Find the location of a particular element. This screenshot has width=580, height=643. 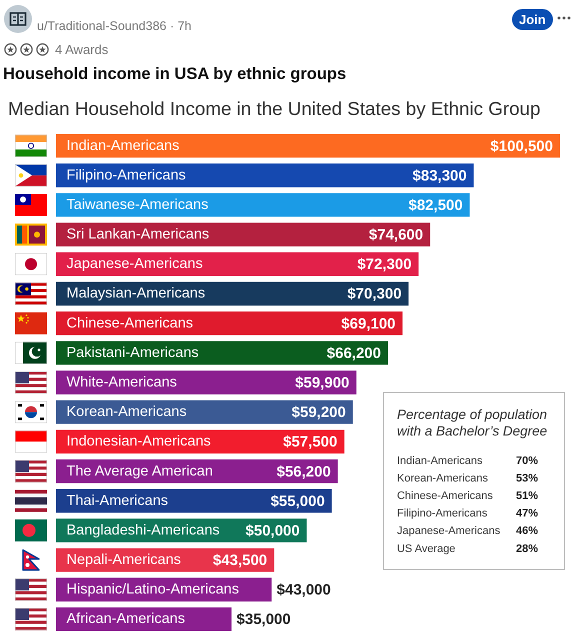

text: 53% is located at coordinates (527, 478).